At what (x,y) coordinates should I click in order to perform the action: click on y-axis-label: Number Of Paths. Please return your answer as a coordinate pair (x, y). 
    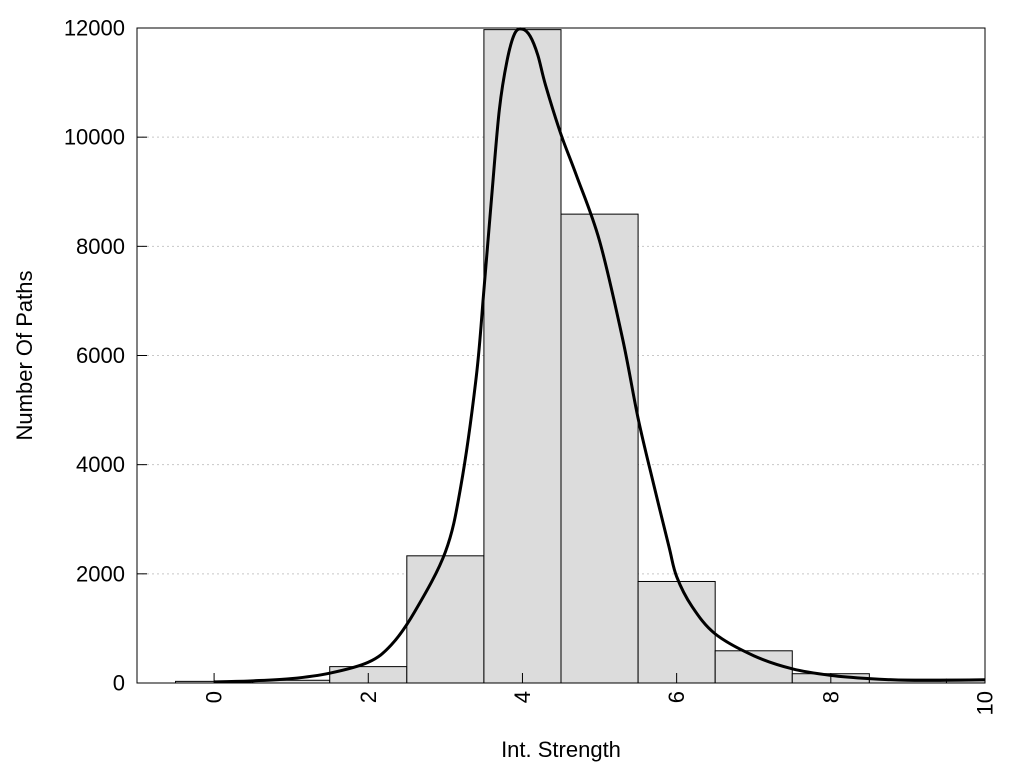
    Looking at the image, I should click on (24, 356).